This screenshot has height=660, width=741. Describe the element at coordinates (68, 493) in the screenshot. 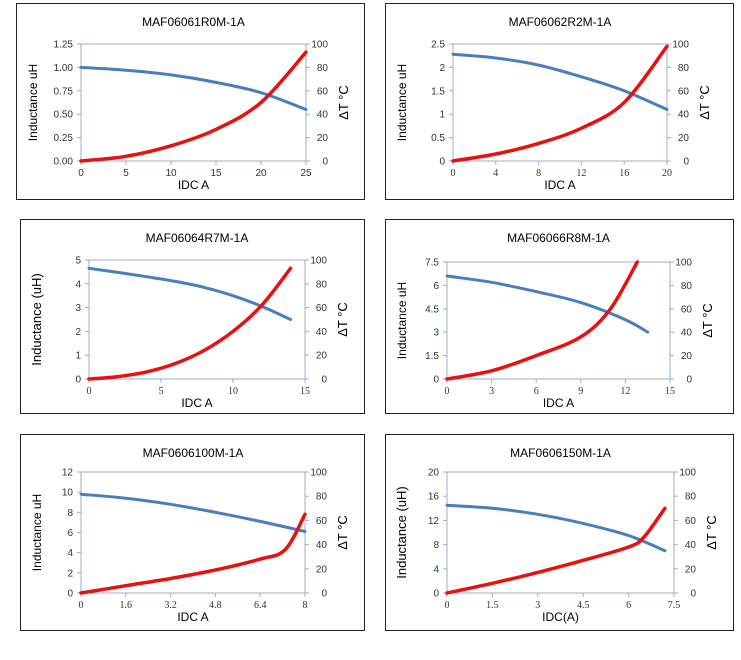

I see `y-tick-label: 10` at that location.